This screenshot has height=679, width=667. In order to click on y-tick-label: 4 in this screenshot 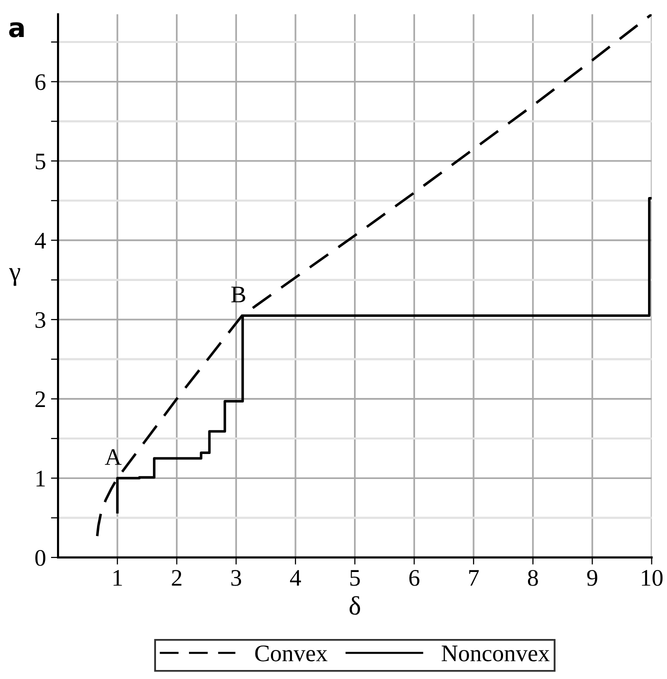, I will do `click(40, 240)`.